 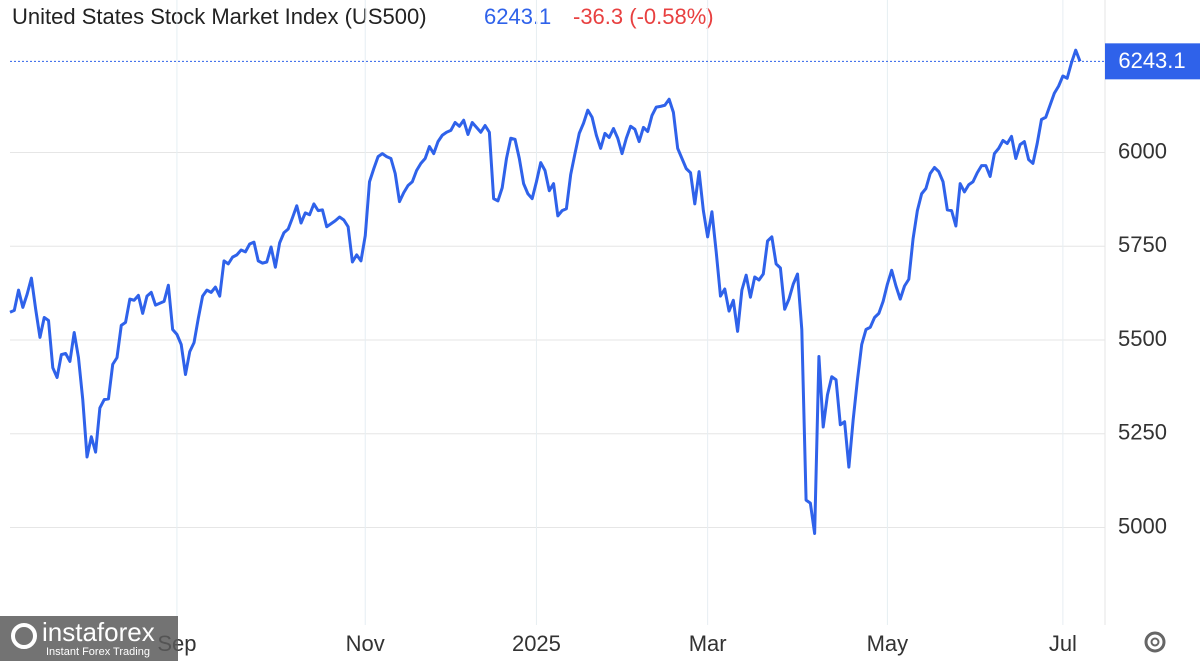 I want to click on change-label: -36.3 (-0.58%), so click(x=643, y=16).